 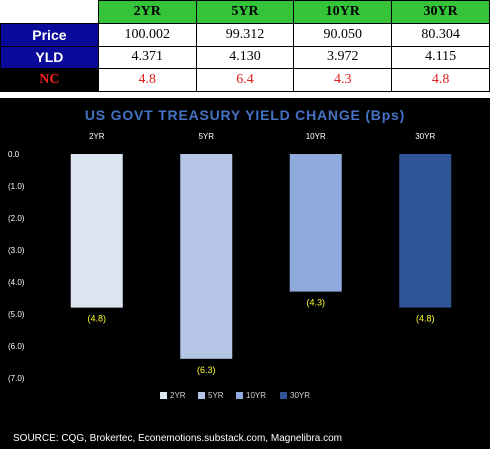 What do you see at coordinates (49, 34) in the screenshot?
I see `row-label-price: Price` at bounding box center [49, 34].